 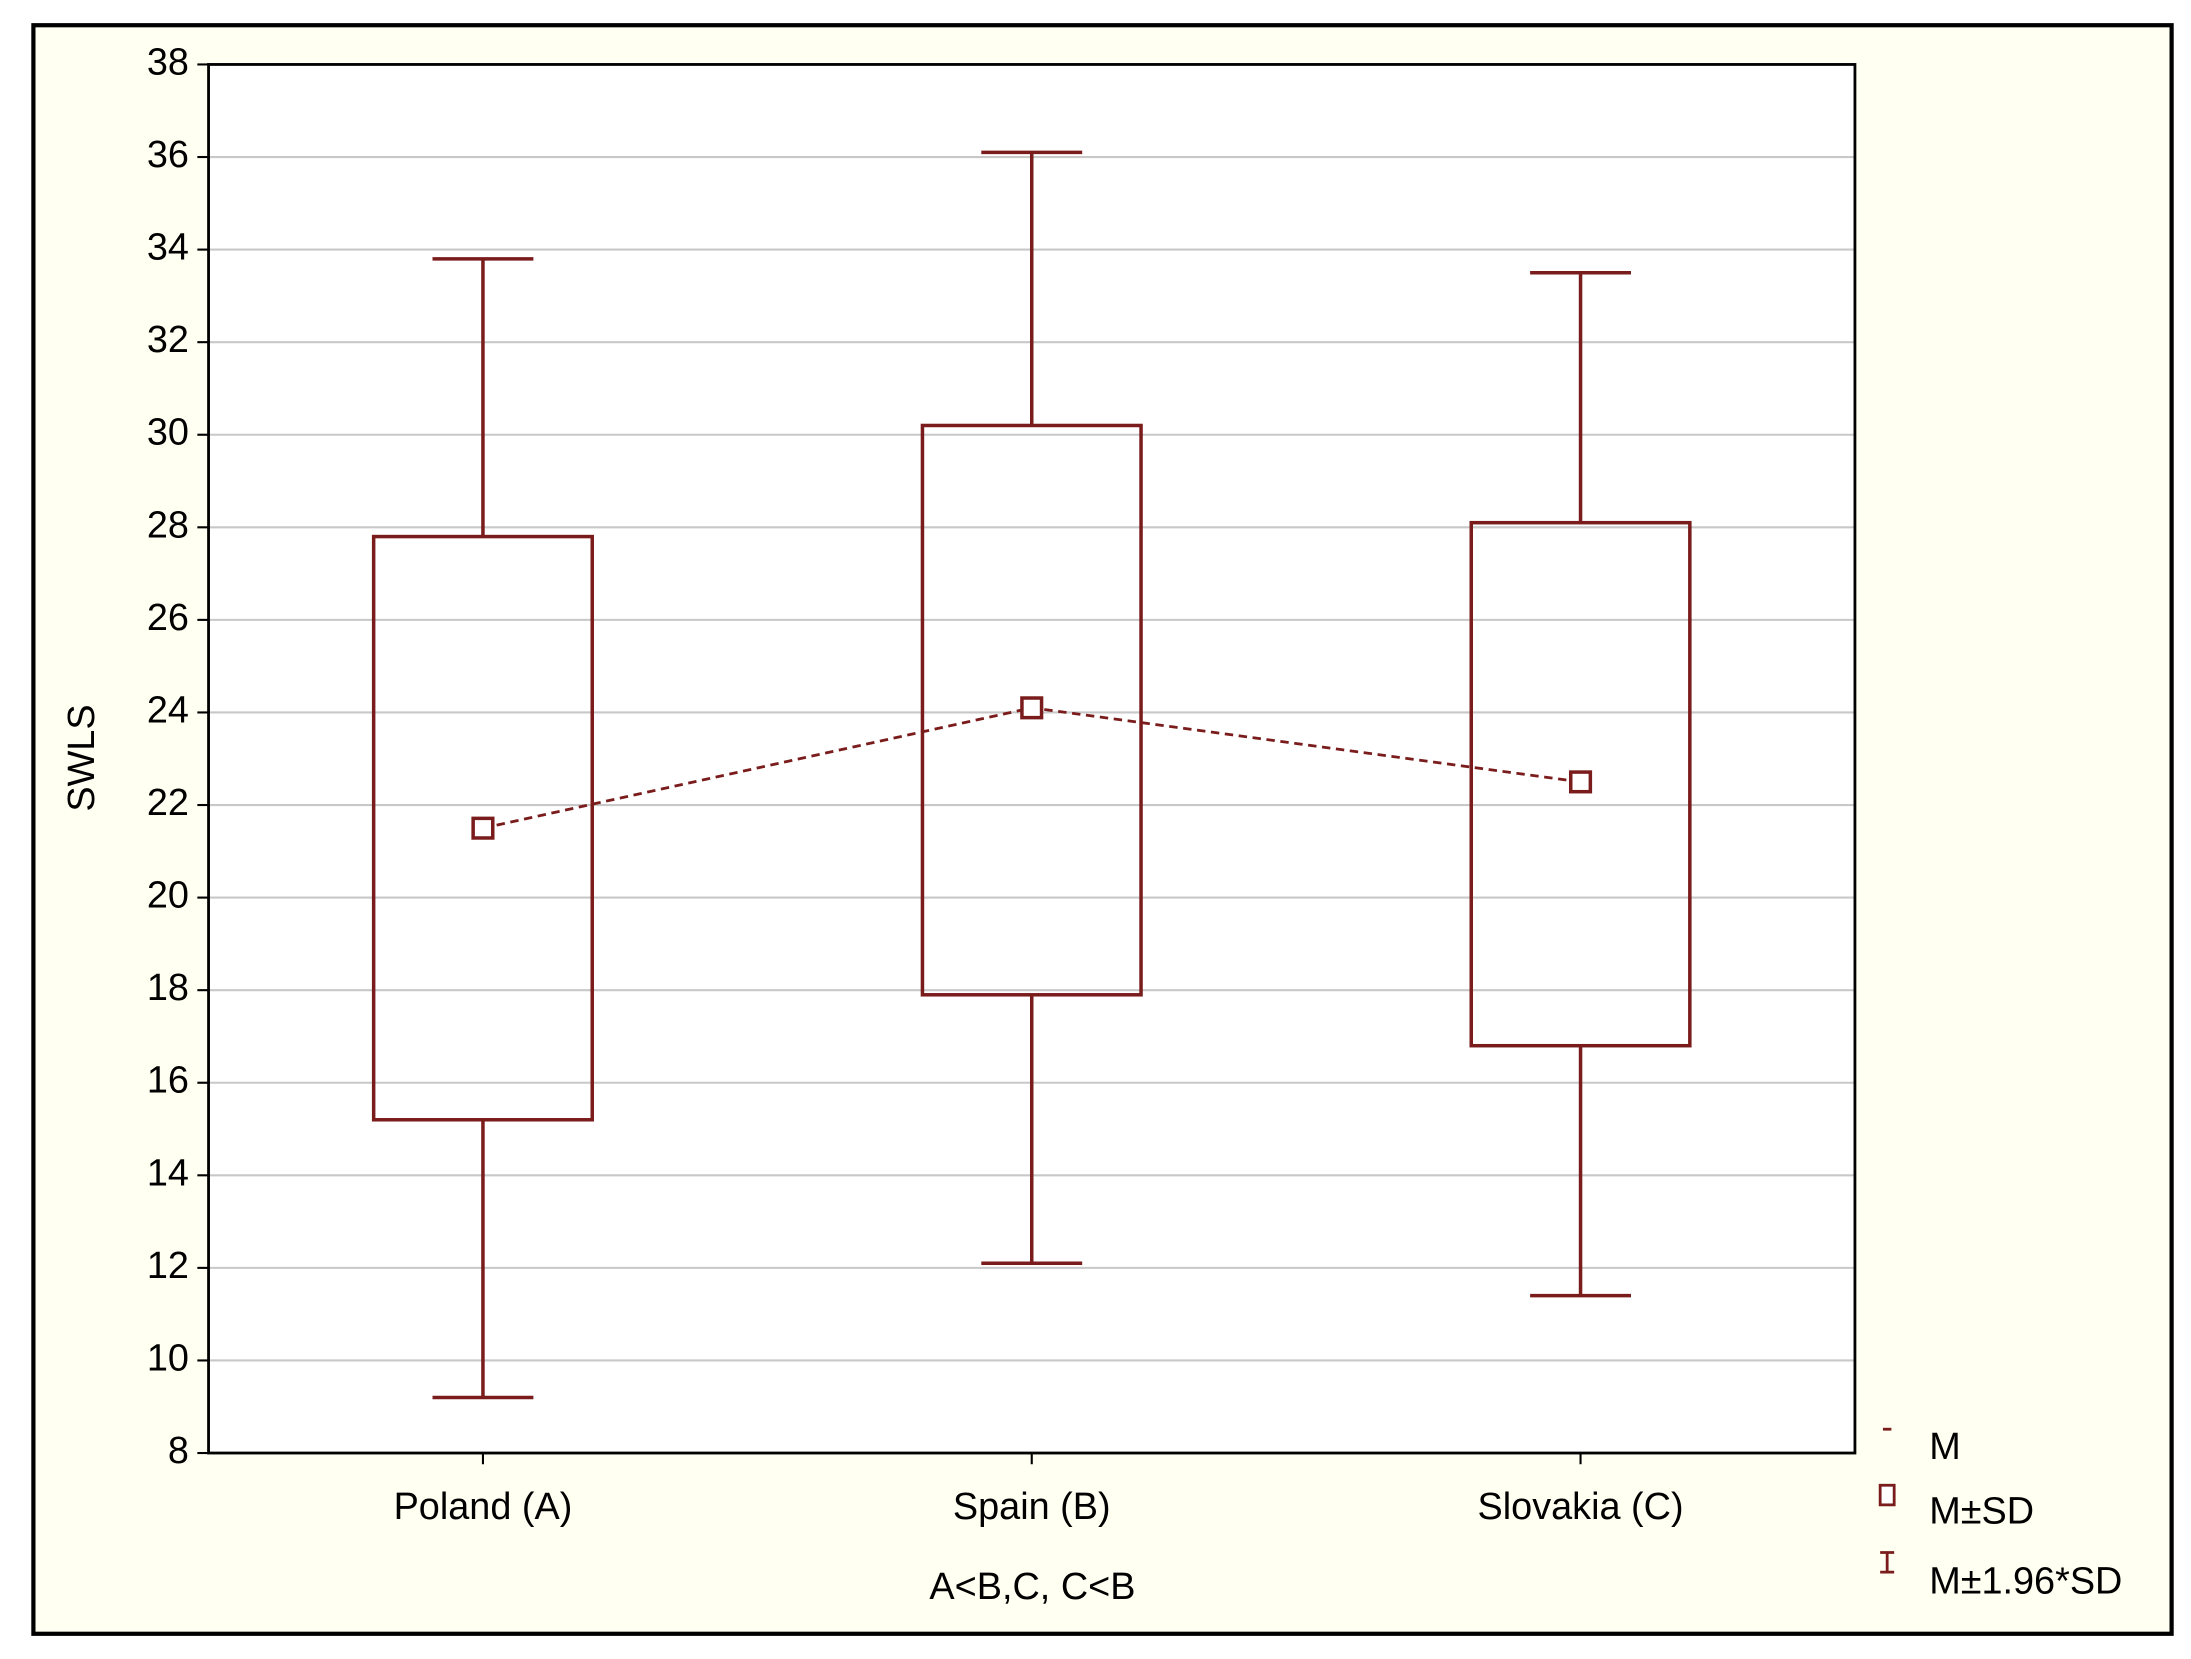 I want to click on legend-label: M, so click(x=1945, y=1447).